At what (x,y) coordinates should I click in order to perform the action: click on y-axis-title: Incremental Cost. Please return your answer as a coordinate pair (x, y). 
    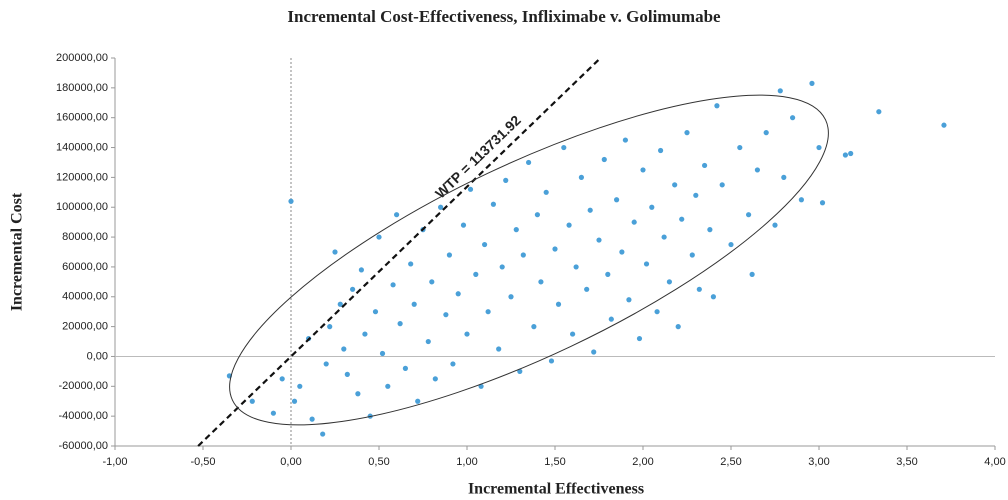
    Looking at the image, I should click on (17, 251).